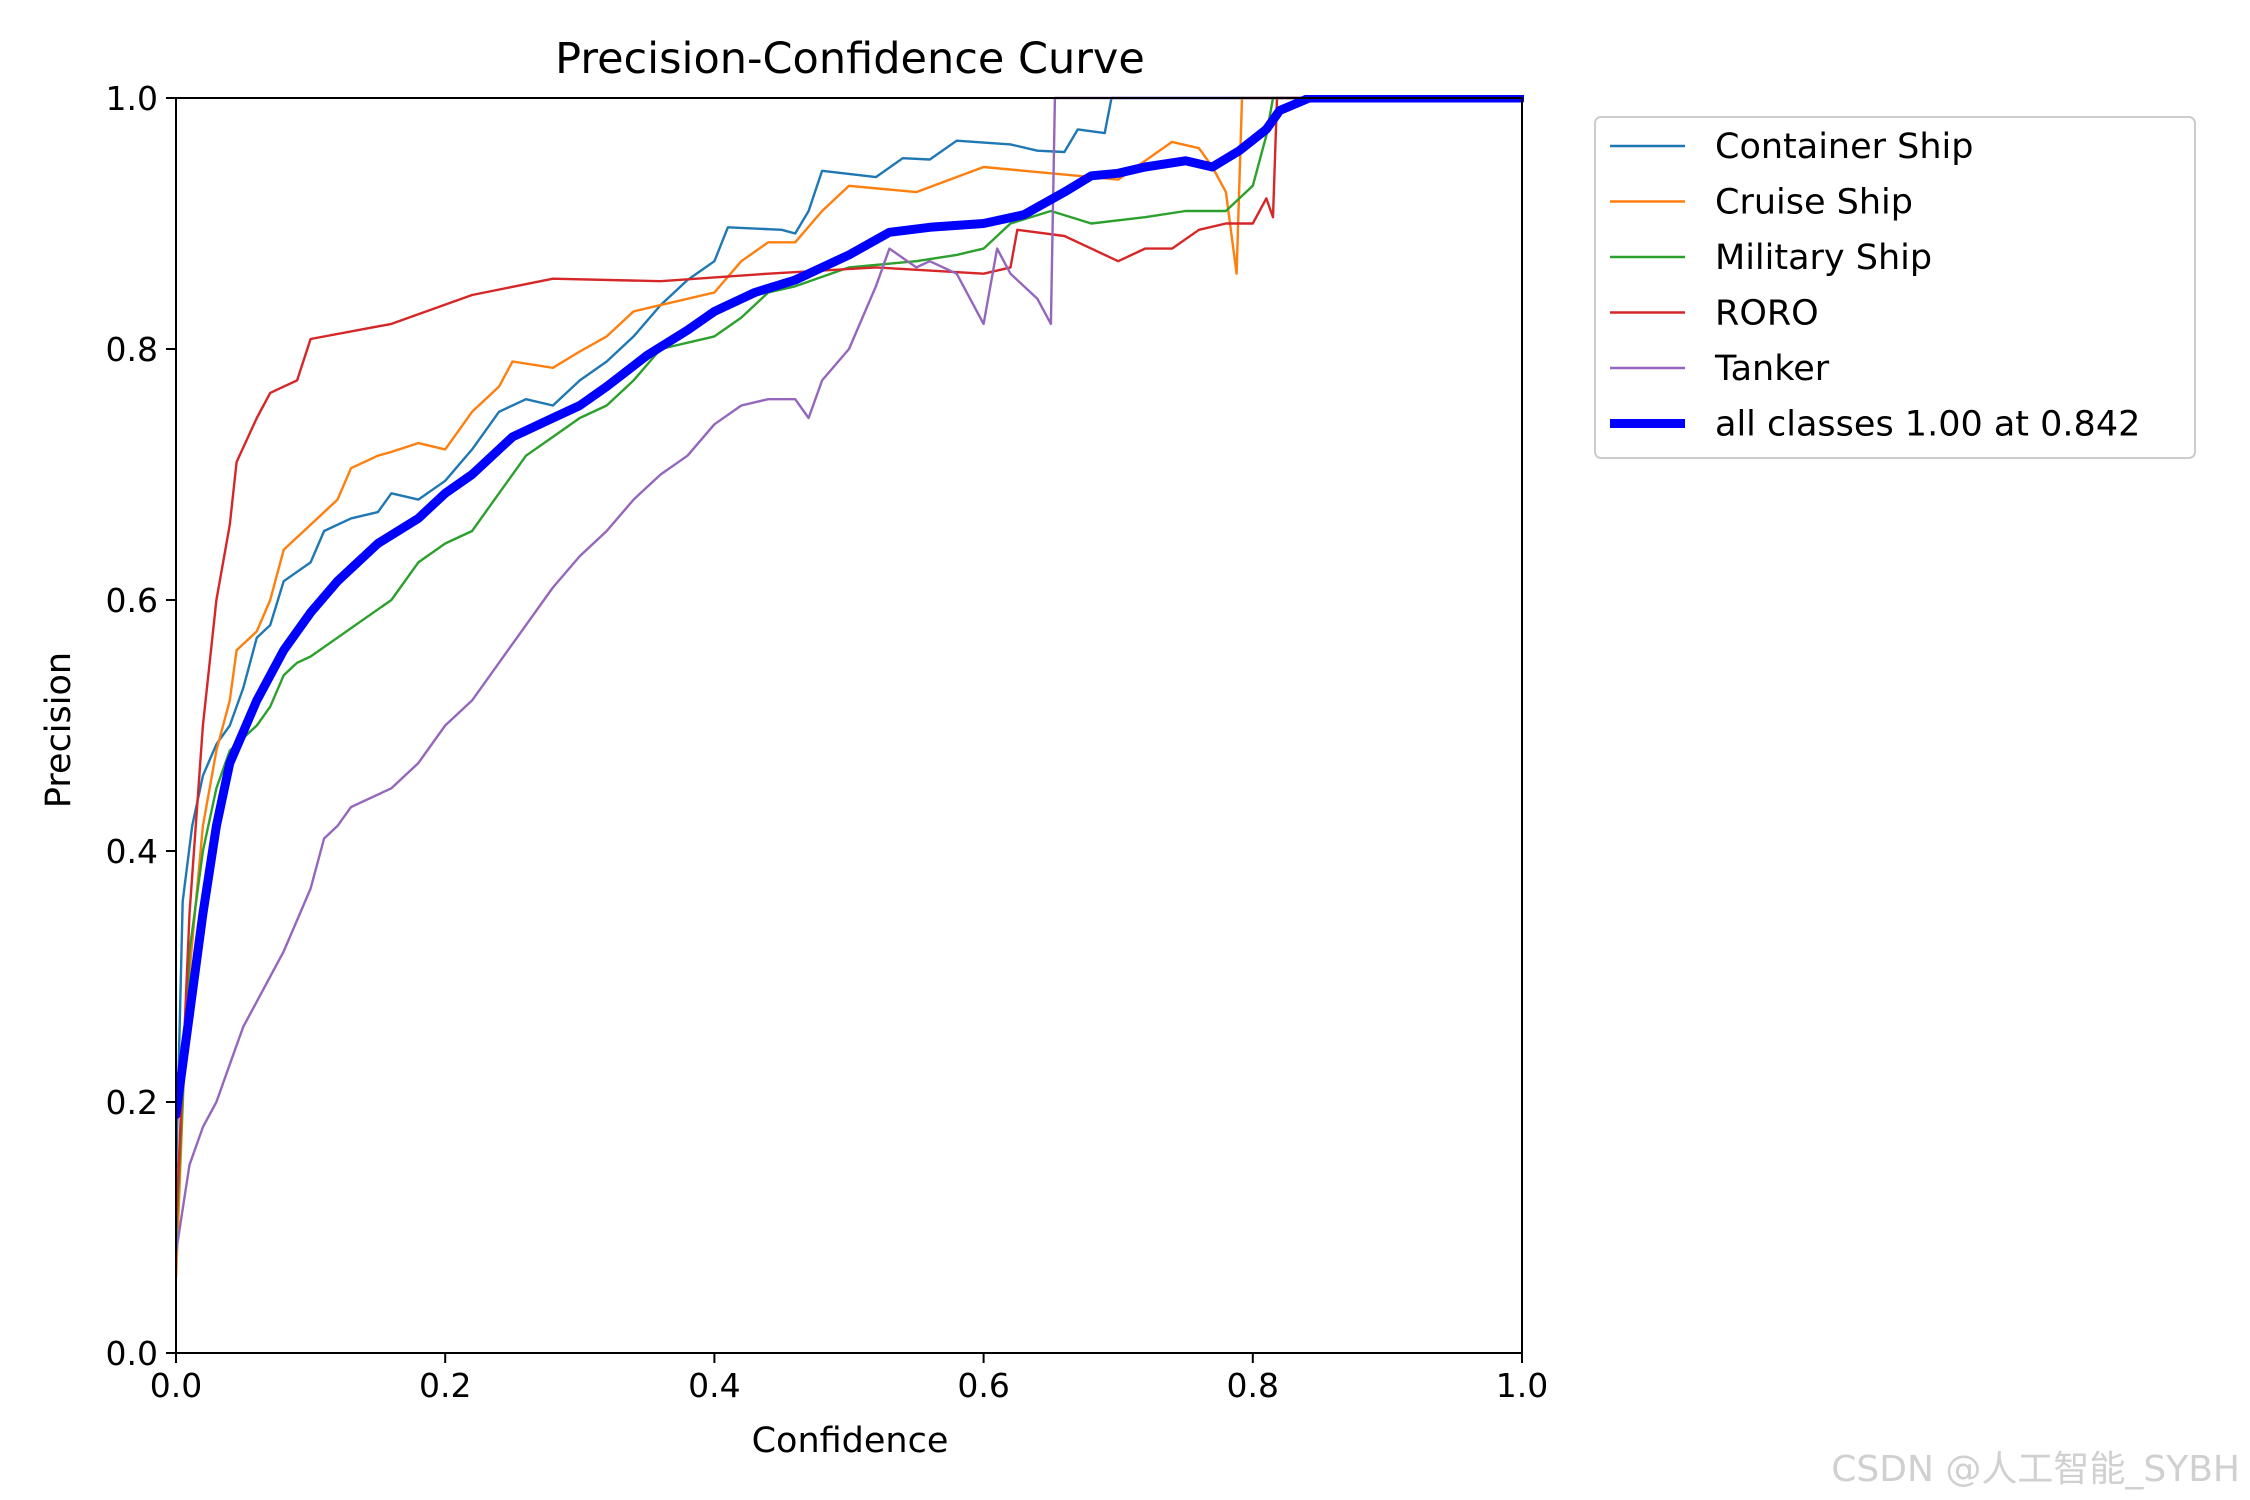 The height and width of the screenshot is (1500, 2250). I want to click on x-tick-label: 0.8, so click(1253, 1385).